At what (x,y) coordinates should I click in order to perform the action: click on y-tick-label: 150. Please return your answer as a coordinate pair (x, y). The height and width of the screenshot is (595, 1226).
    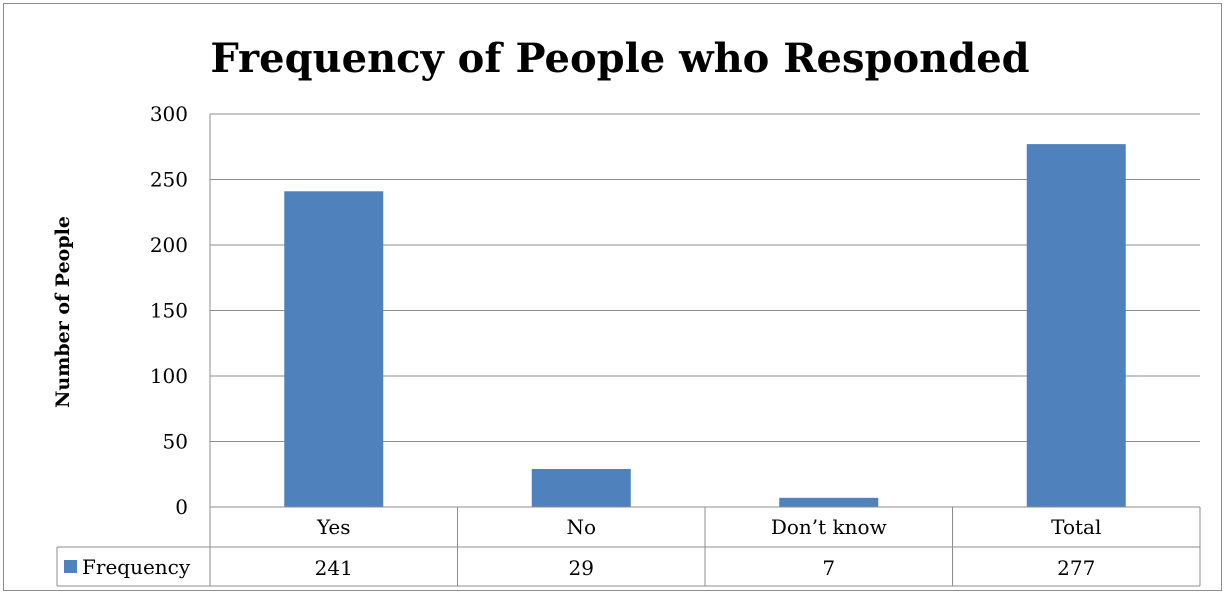
    Looking at the image, I should click on (169, 311).